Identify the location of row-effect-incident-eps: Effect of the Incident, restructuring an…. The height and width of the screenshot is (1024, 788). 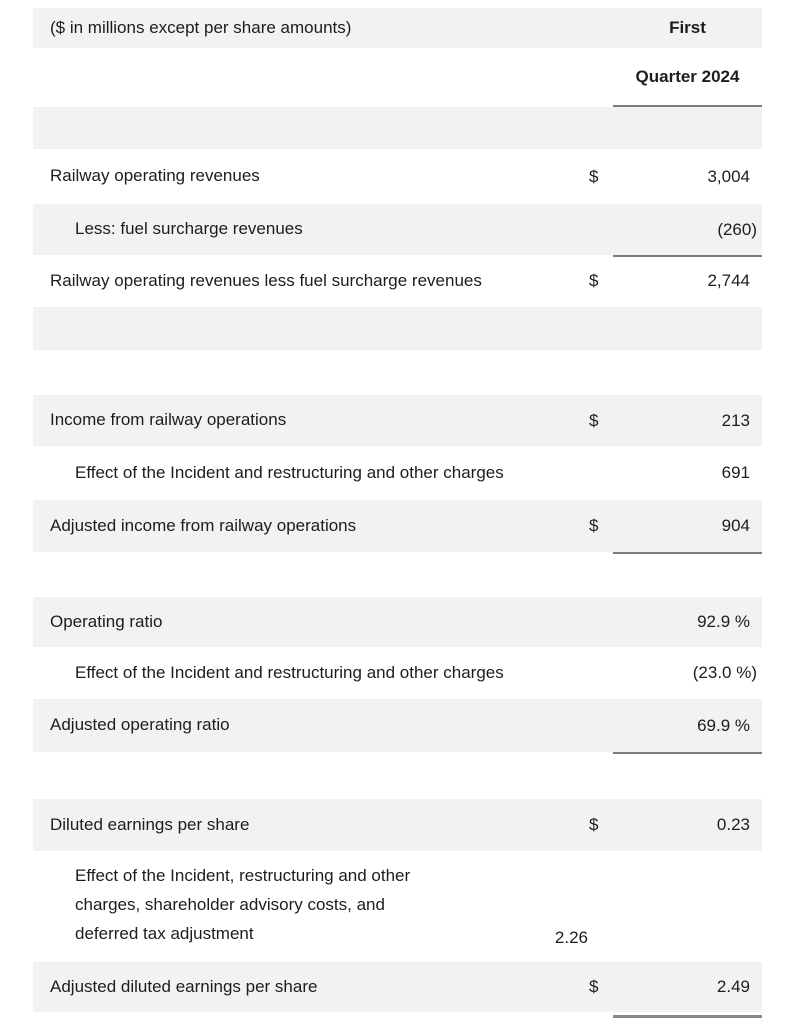
(397, 907).